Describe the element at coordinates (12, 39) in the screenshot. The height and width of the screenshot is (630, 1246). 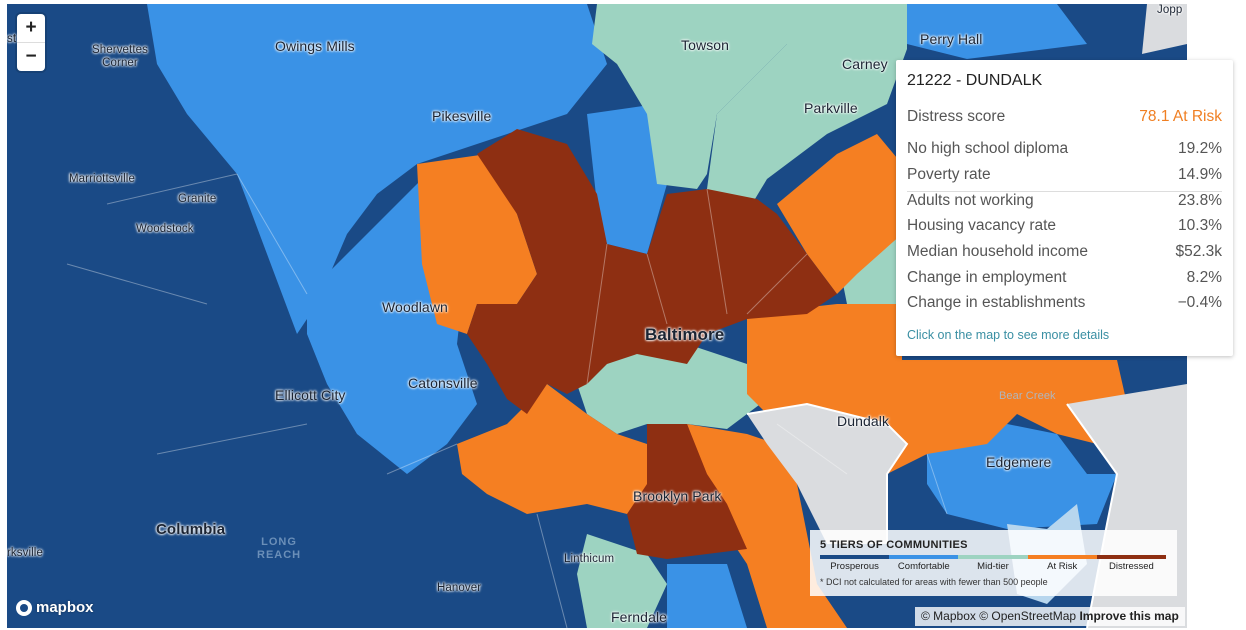
I see `place-left-edge: st` at that location.